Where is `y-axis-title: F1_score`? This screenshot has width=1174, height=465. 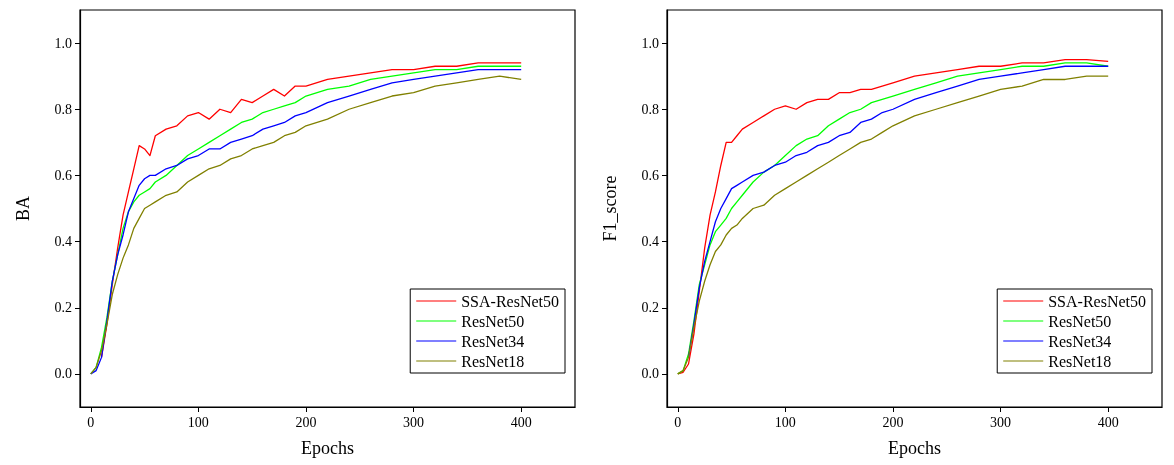 y-axis-title: F1_score is located at coordinates (610, 208).